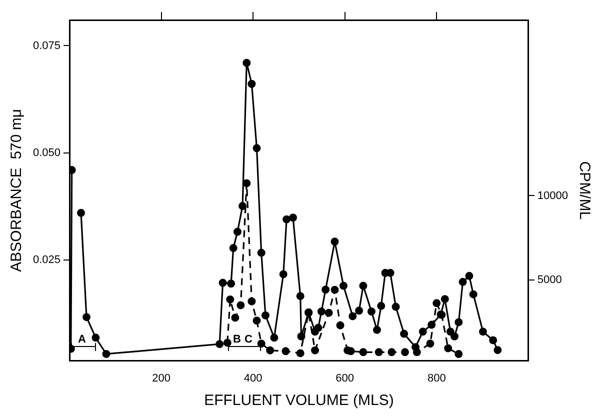 The width and height of the screenshot is (605, 418). Describe the element at coordinates (46, 152) in the screenshot. I see `y-tick-label: 0.050` at that location.